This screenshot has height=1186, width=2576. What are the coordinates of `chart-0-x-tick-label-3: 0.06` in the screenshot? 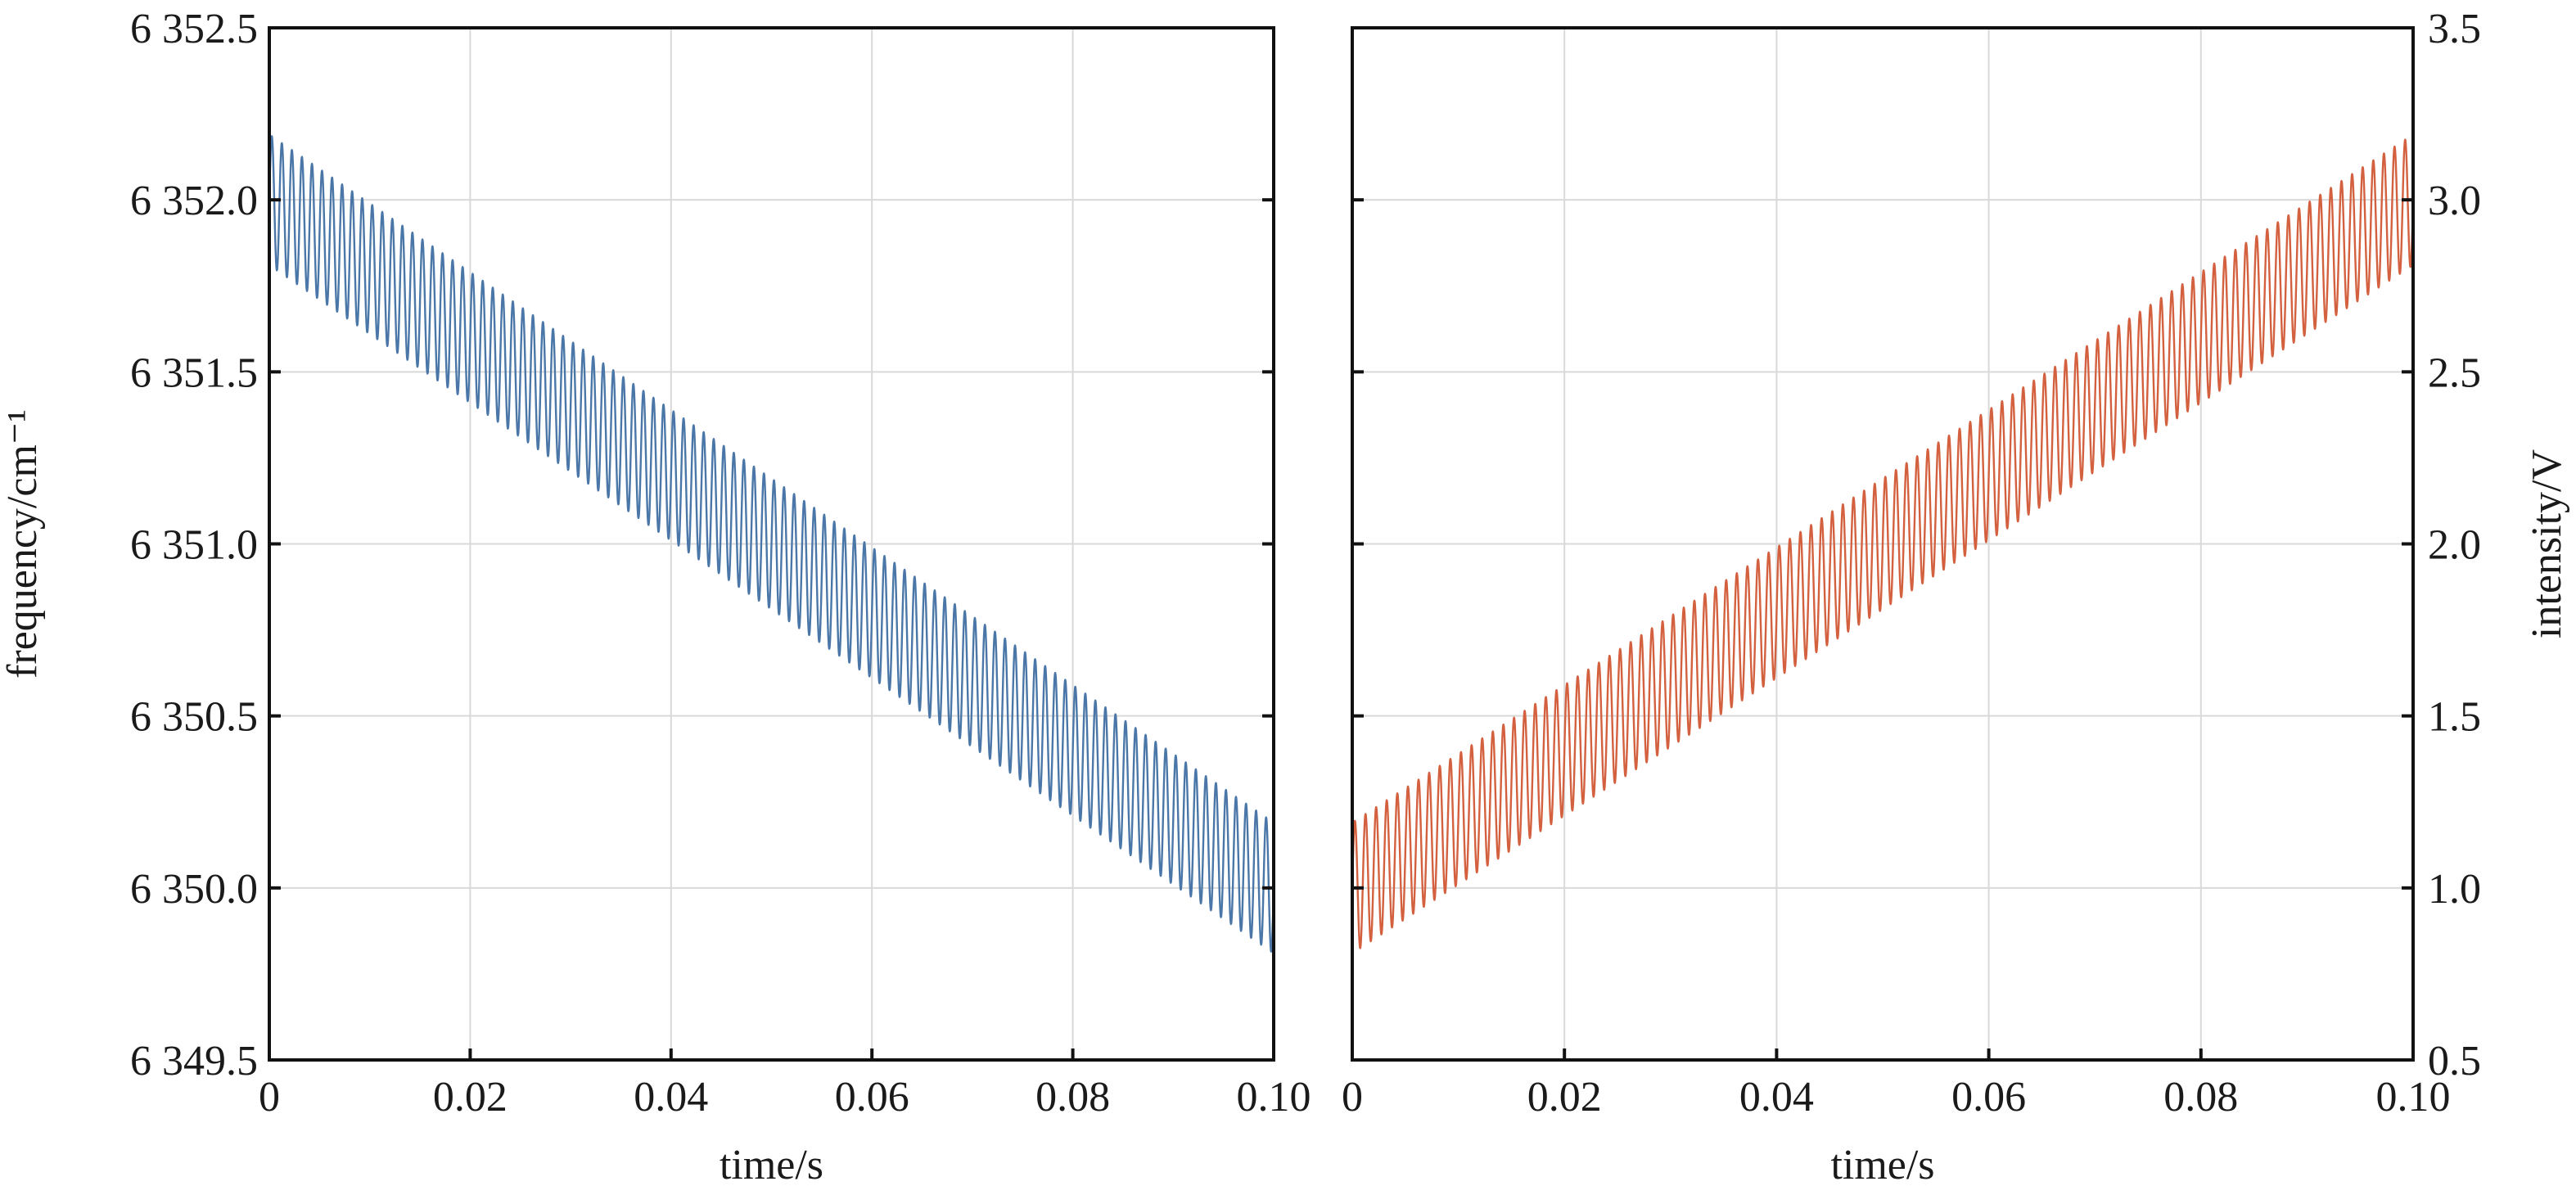 It's located at (872, 1097).